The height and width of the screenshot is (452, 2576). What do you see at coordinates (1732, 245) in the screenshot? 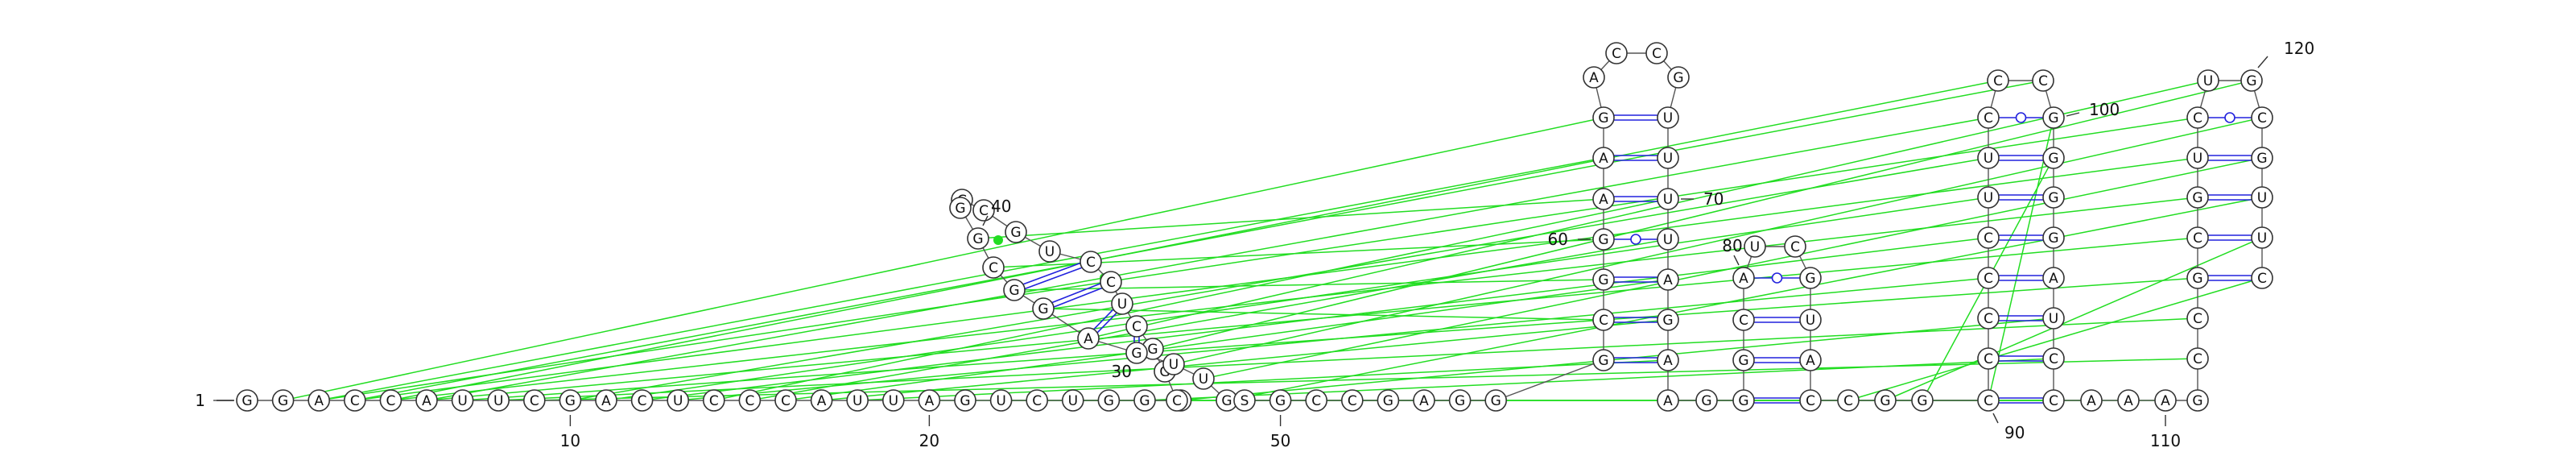
I see `position-label: 80` at bounding box center [1732, 245].